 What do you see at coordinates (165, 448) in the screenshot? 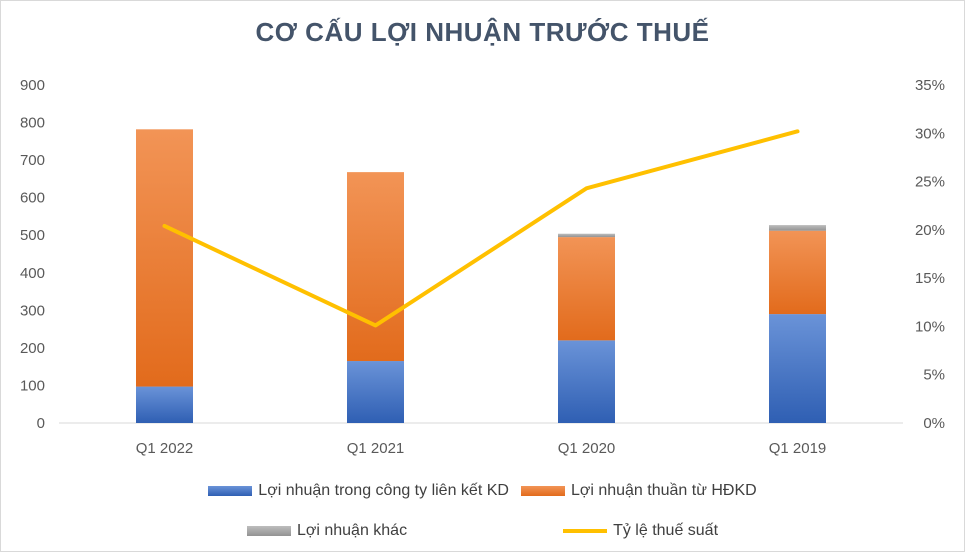
I see `category-label: Q1 2022` at bounding box center [165, 448].